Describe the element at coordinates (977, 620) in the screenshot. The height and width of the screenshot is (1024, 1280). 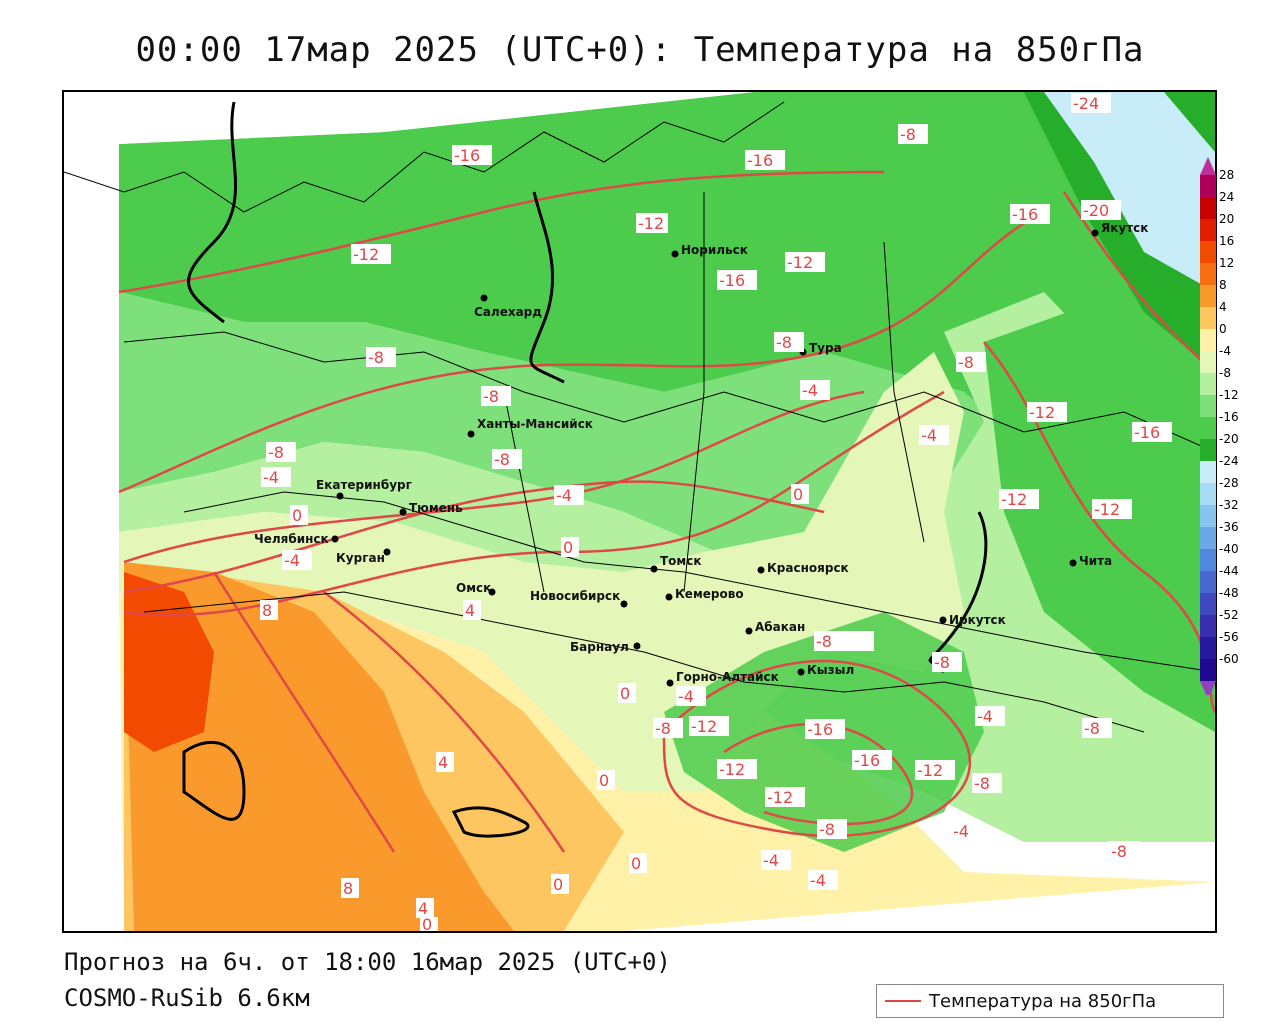
I see `svg-text: Иркутск` at that location.